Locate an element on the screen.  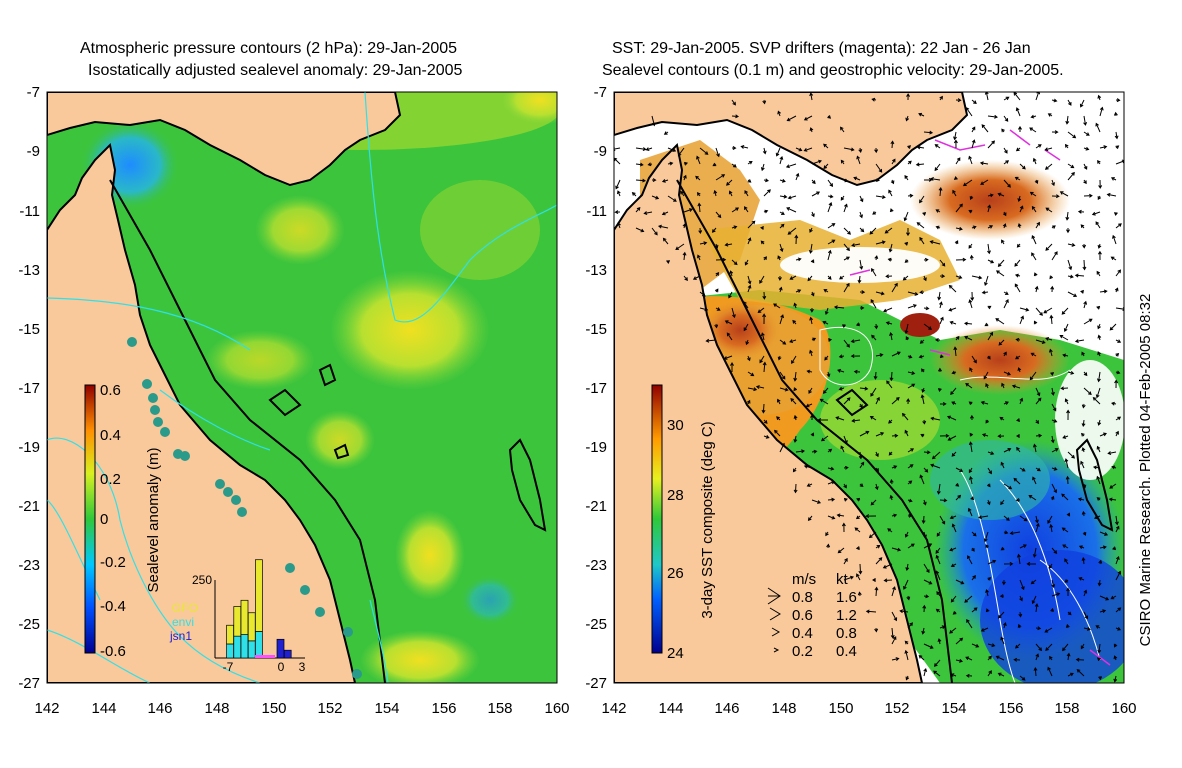
right-colorbar-ticks: 30 28 26 24 is located at coordinates (675, 539).